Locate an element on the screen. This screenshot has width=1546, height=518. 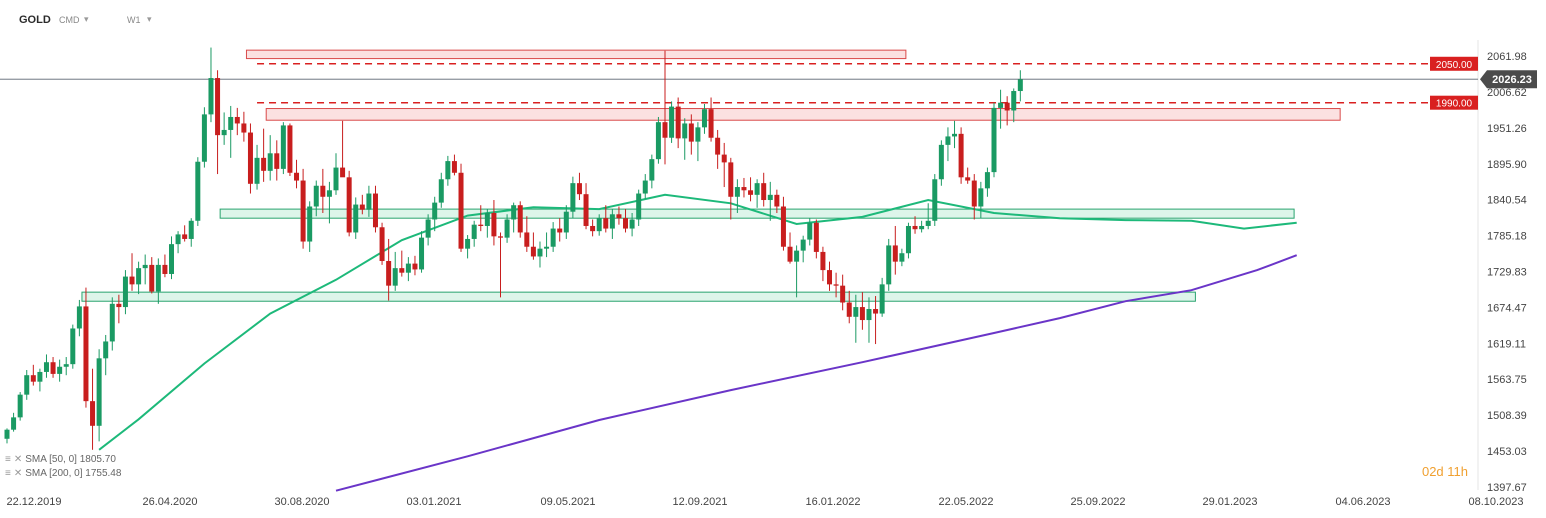
y-tick-label: 1674.47 is located at coordinates (1507, 308).